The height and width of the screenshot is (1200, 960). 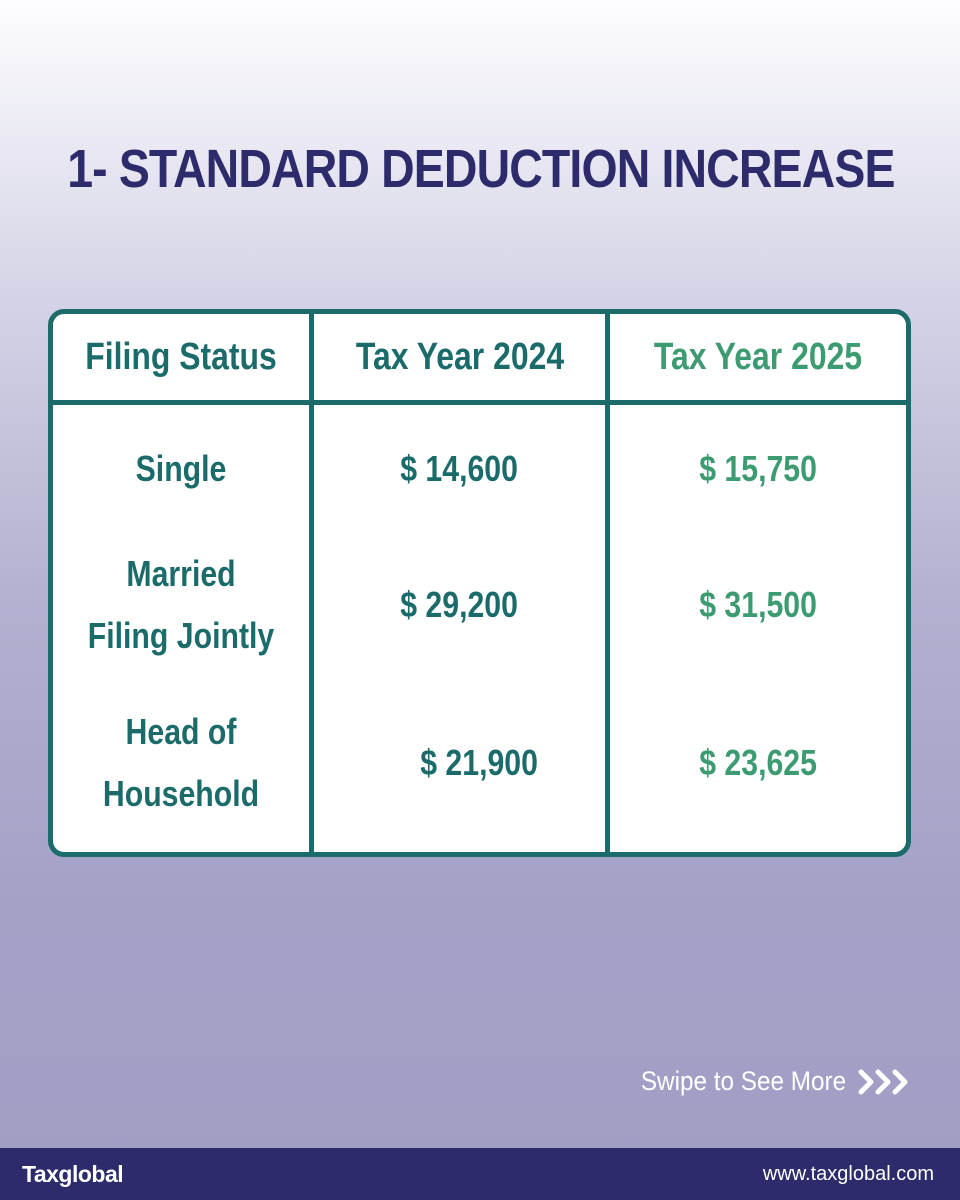 I want to click on brand-logo: Taxglobal, so click(x=73, y=1174).